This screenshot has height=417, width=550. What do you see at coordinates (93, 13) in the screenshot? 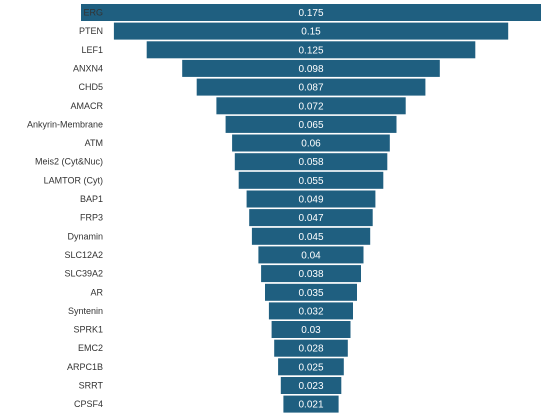
I see `category-label-erg: ERG` at bounding box center [93, 13].